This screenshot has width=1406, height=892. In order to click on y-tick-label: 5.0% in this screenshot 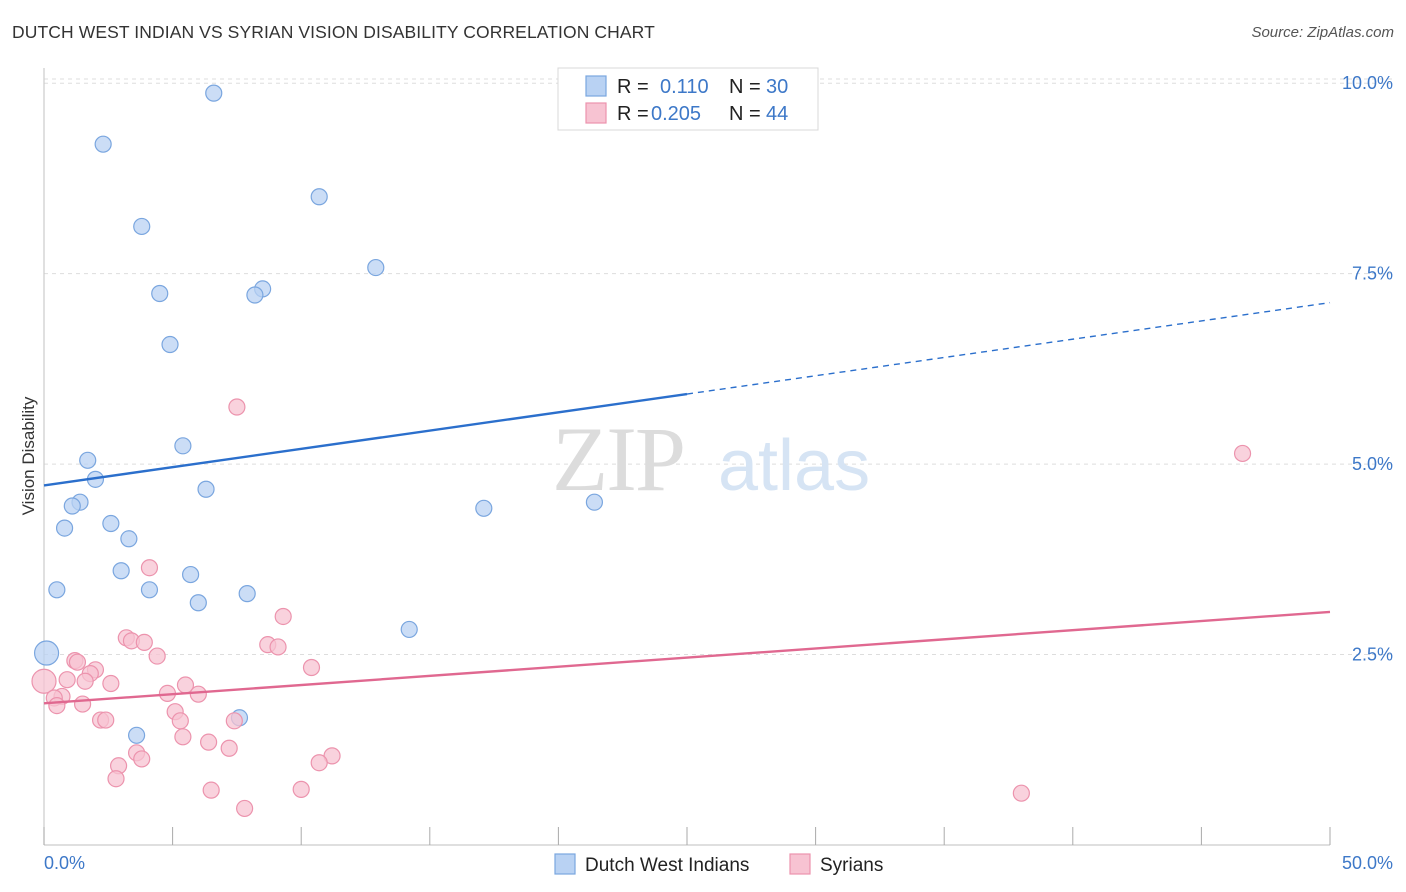, I will do `click(1372, 464)`.